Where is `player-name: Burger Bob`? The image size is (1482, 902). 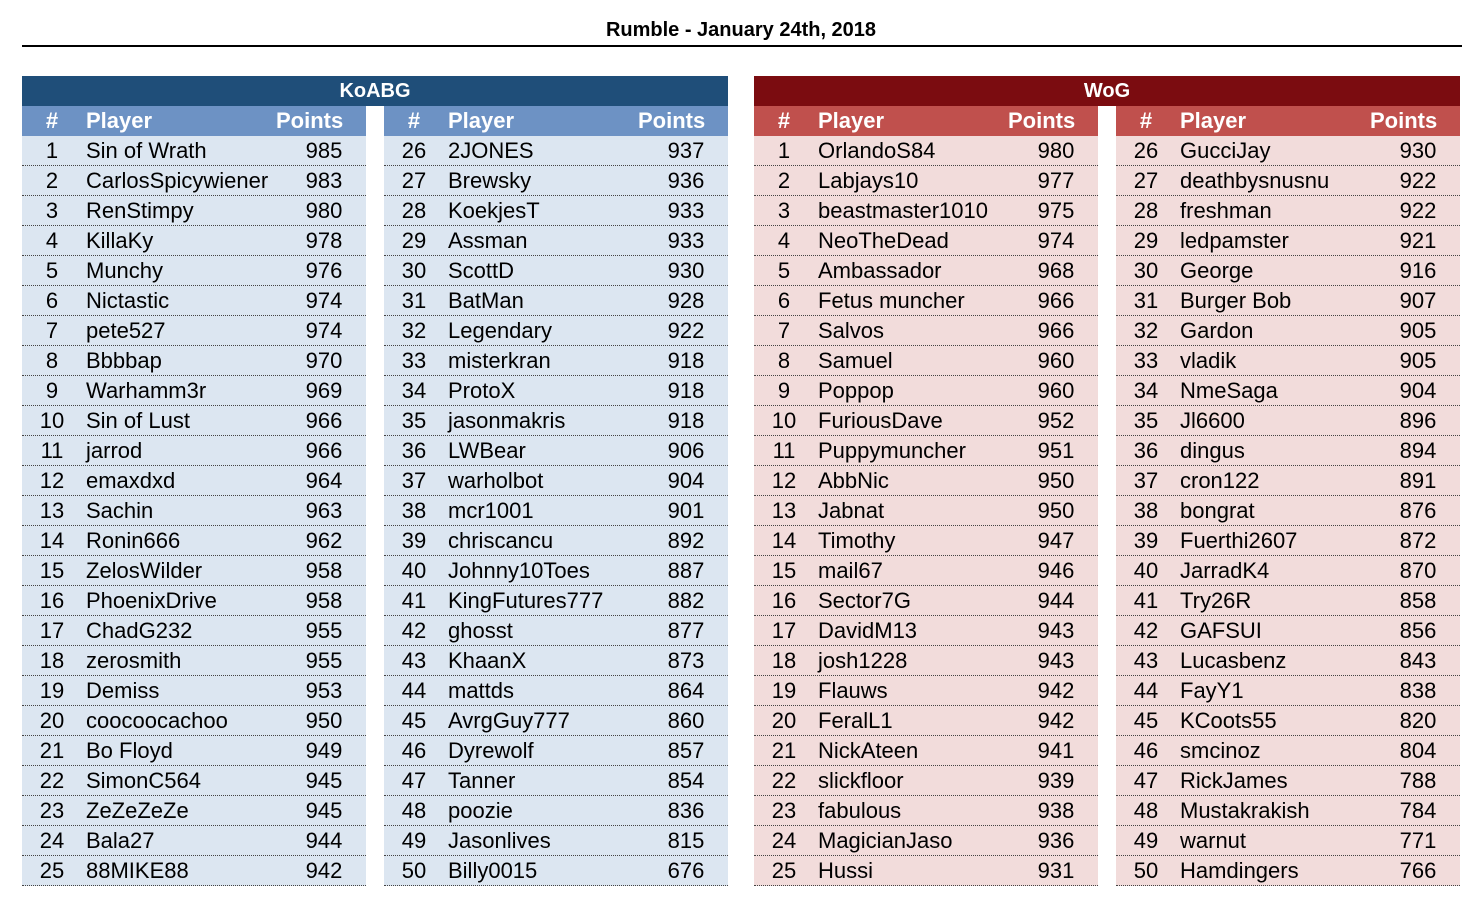 player-name: Burger Bob is located at coordinates (1236, 300).